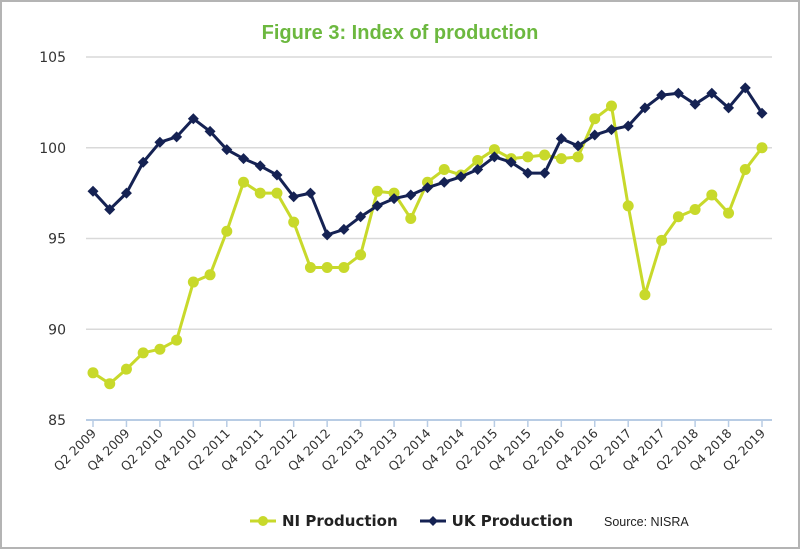  What do you see at coordinates (400, 33) in the screenshot?
I see `chart-title: Figure 3: Index of production` at bounding box center [400, 33].